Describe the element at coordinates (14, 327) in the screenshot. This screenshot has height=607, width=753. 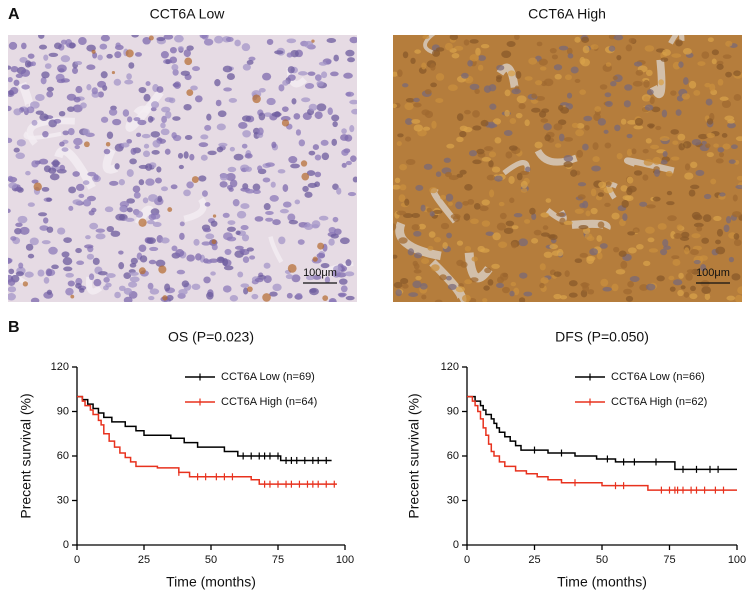
I see `panel-label: B` at that location.